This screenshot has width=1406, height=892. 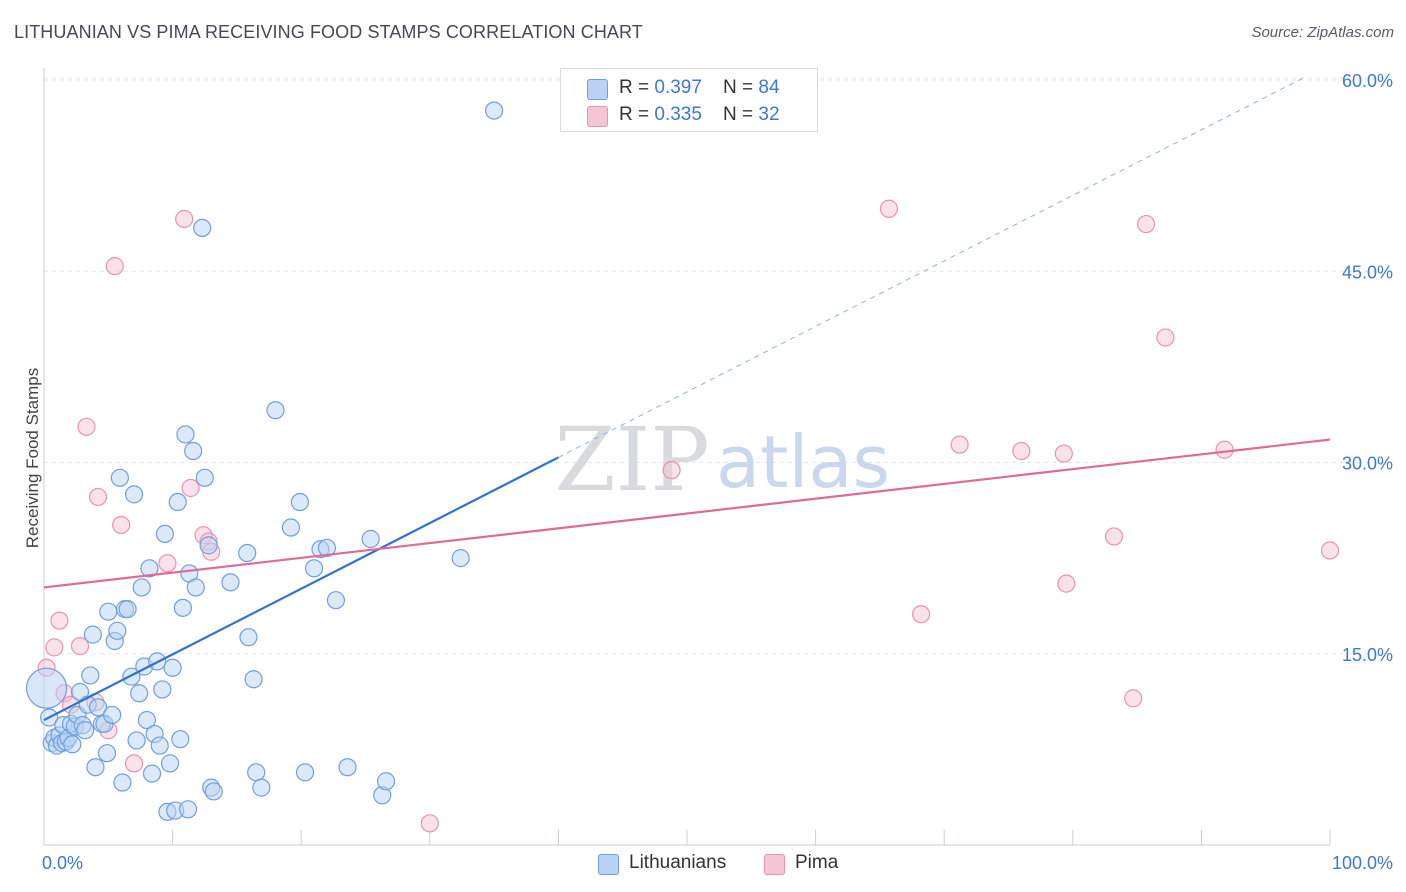 I want to click on y-tick-label: 30.0%, so click(x=1367, y=464).